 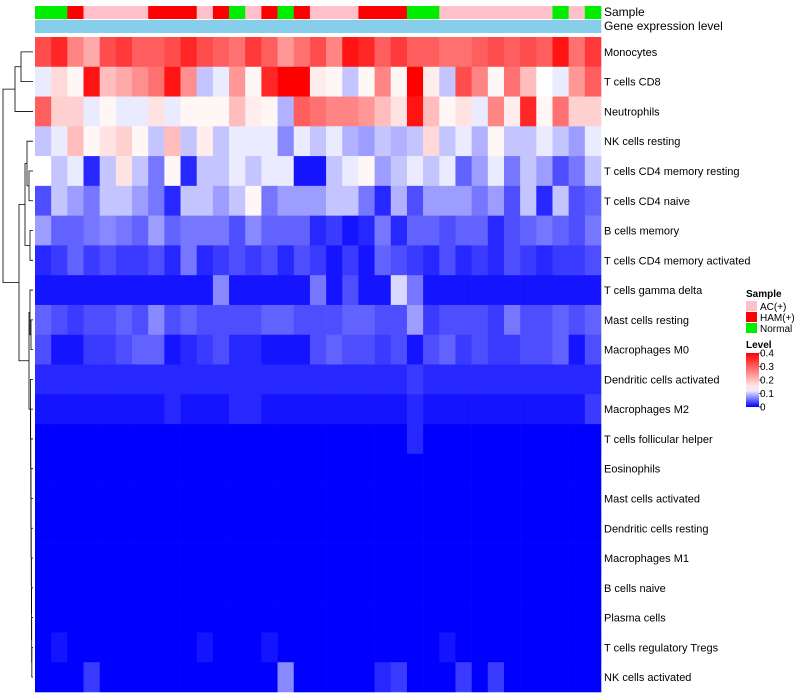 I want to click on row-label: NK cells activated, so click(x=647, y=678).